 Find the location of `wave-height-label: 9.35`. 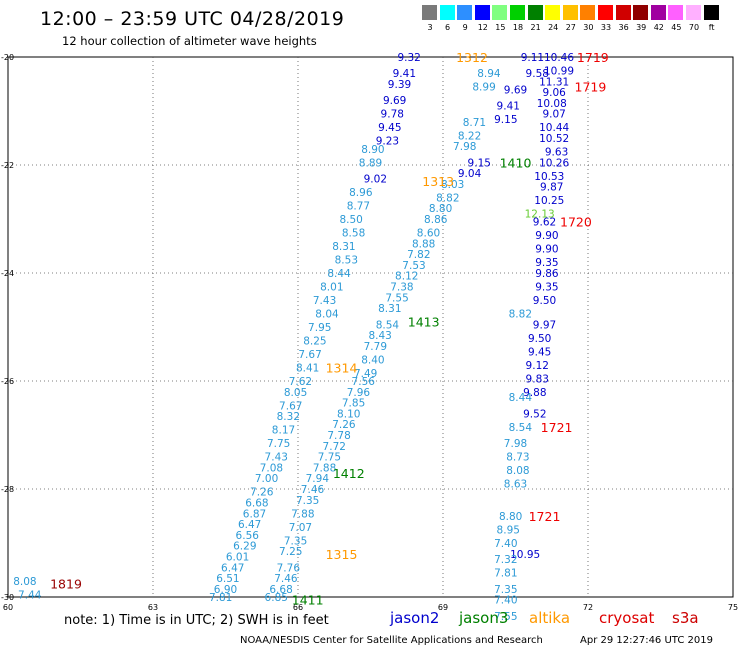

wave-height-label: 9.35 is located at coordinates (546, 263).